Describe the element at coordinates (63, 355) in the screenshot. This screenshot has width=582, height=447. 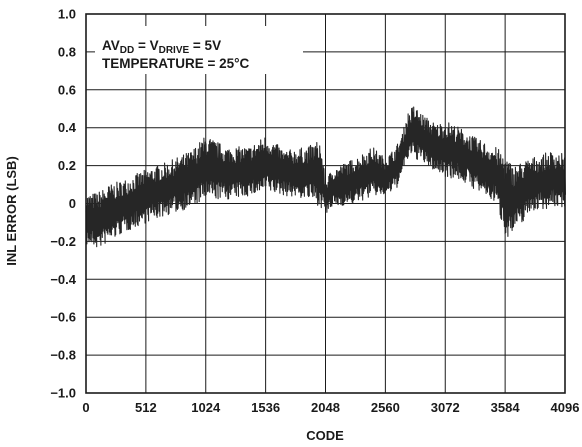
I see `y-tick-label: −0.8` at that location.